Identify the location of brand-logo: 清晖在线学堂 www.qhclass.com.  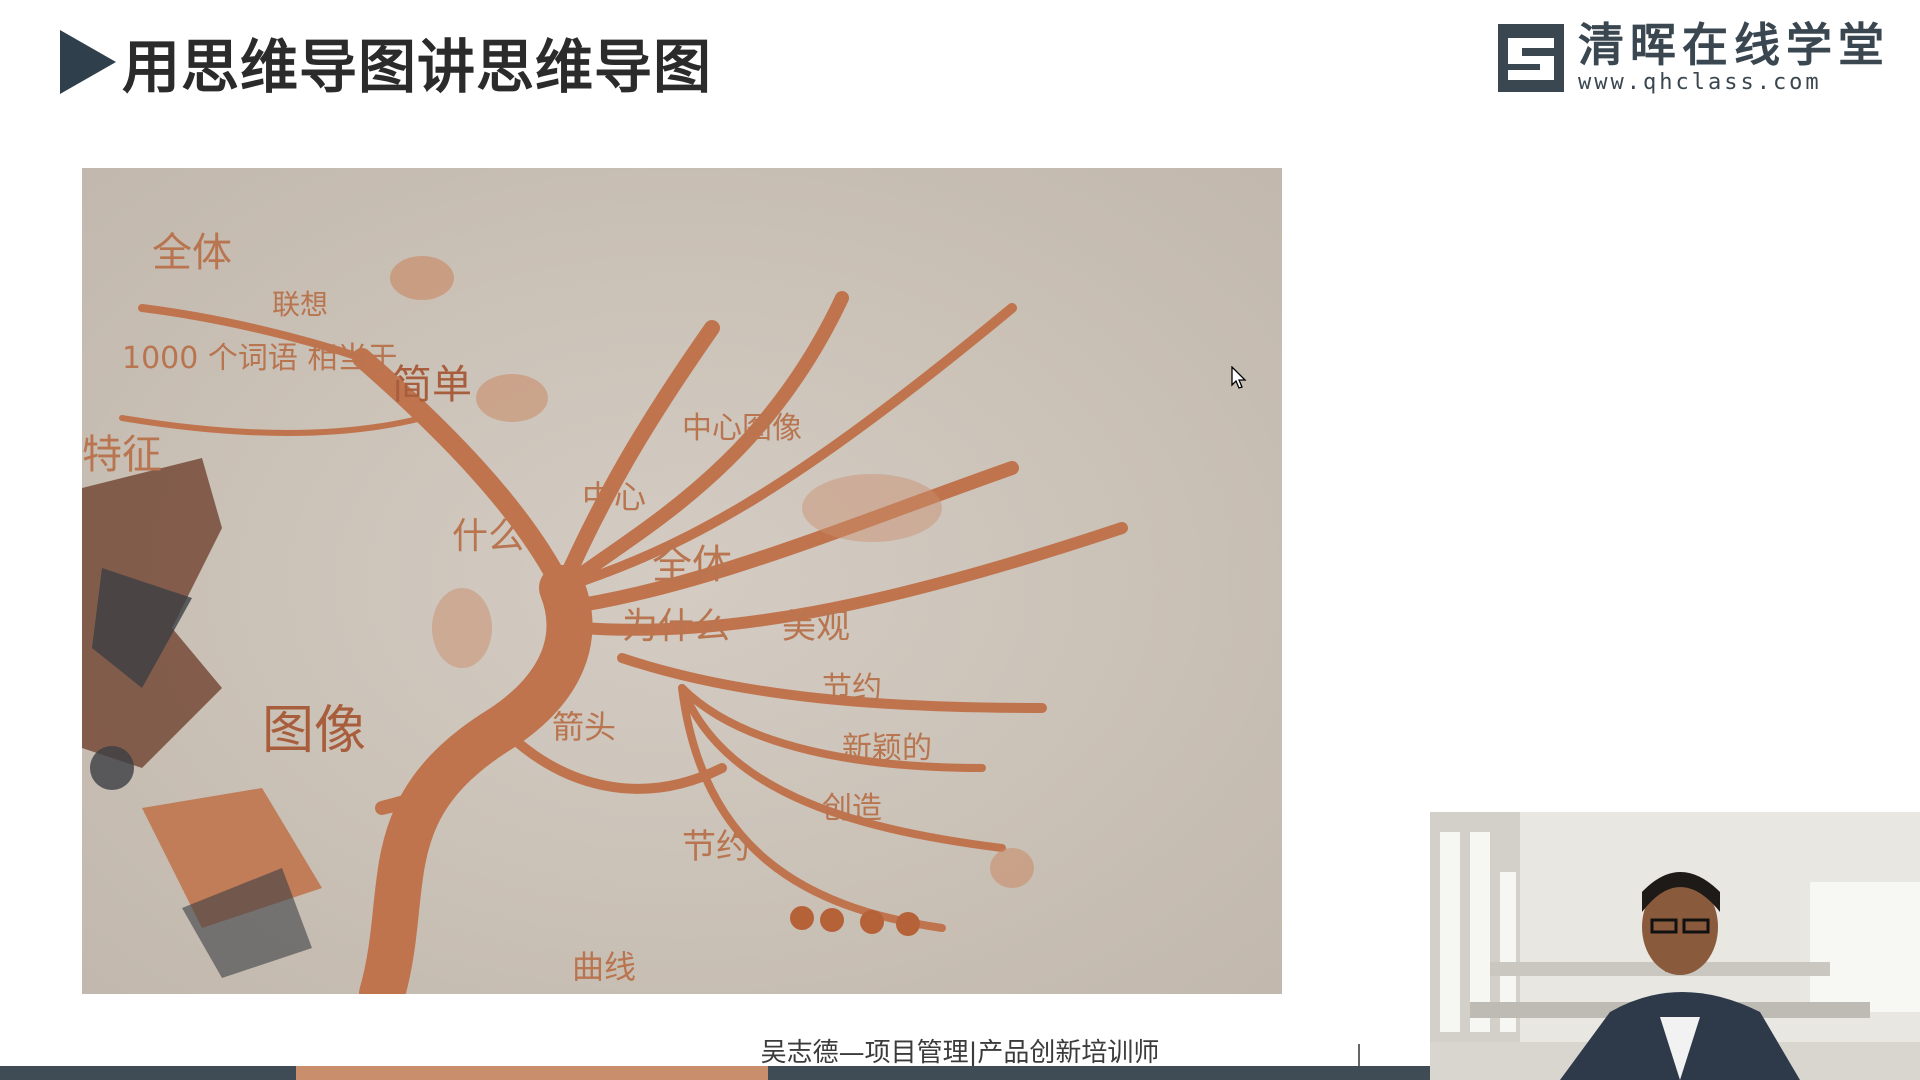
(1694, 57).